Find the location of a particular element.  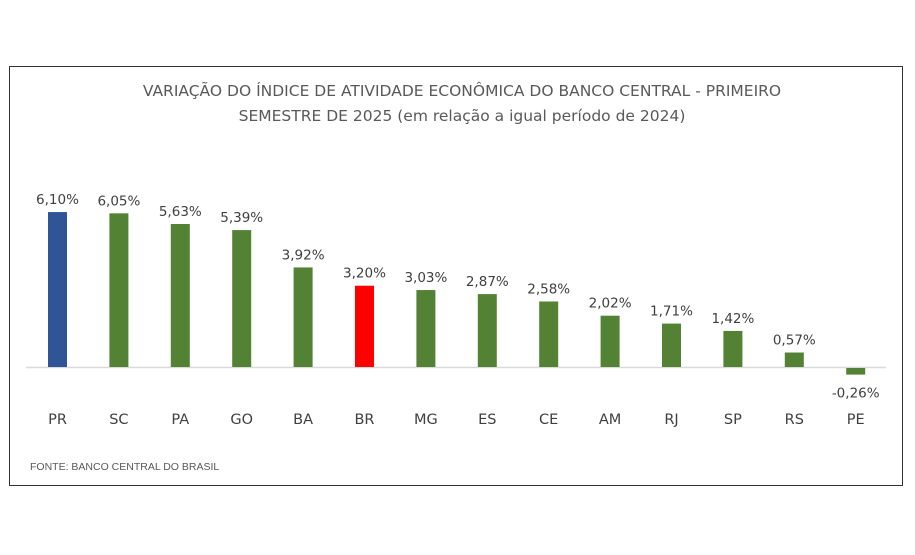

data-label-sc: 6,05% is located at coordinates (118, 201).